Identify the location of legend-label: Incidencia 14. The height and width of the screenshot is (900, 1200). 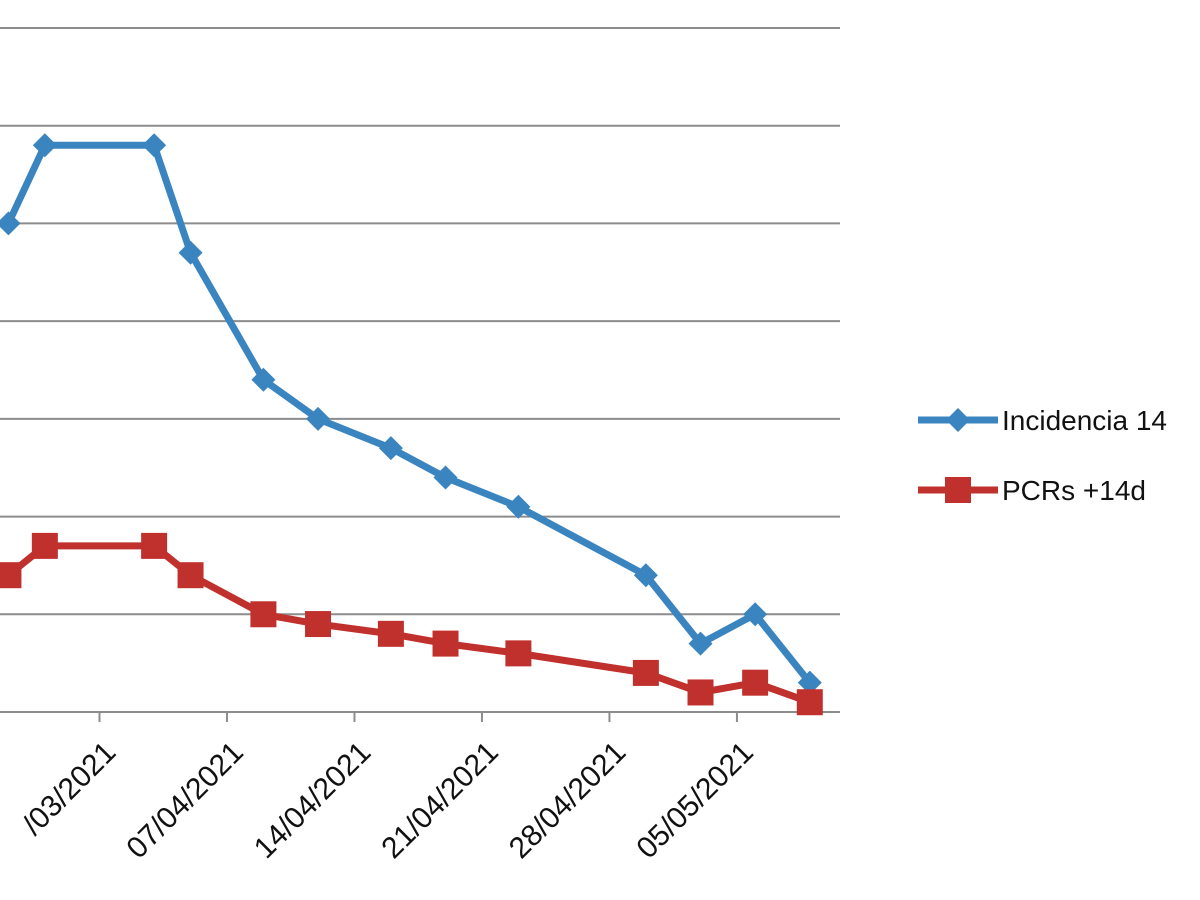
(1084, 420).